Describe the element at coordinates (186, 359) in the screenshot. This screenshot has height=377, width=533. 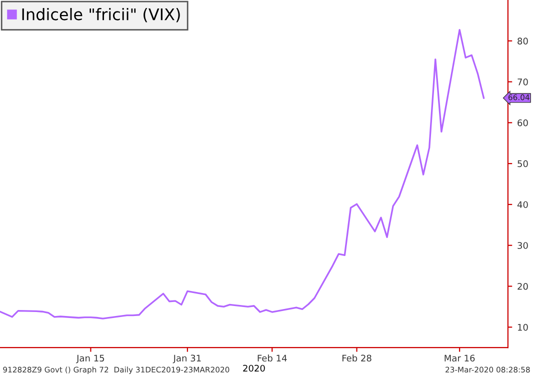
I see `x-tick-label: Jan 31` at that location.